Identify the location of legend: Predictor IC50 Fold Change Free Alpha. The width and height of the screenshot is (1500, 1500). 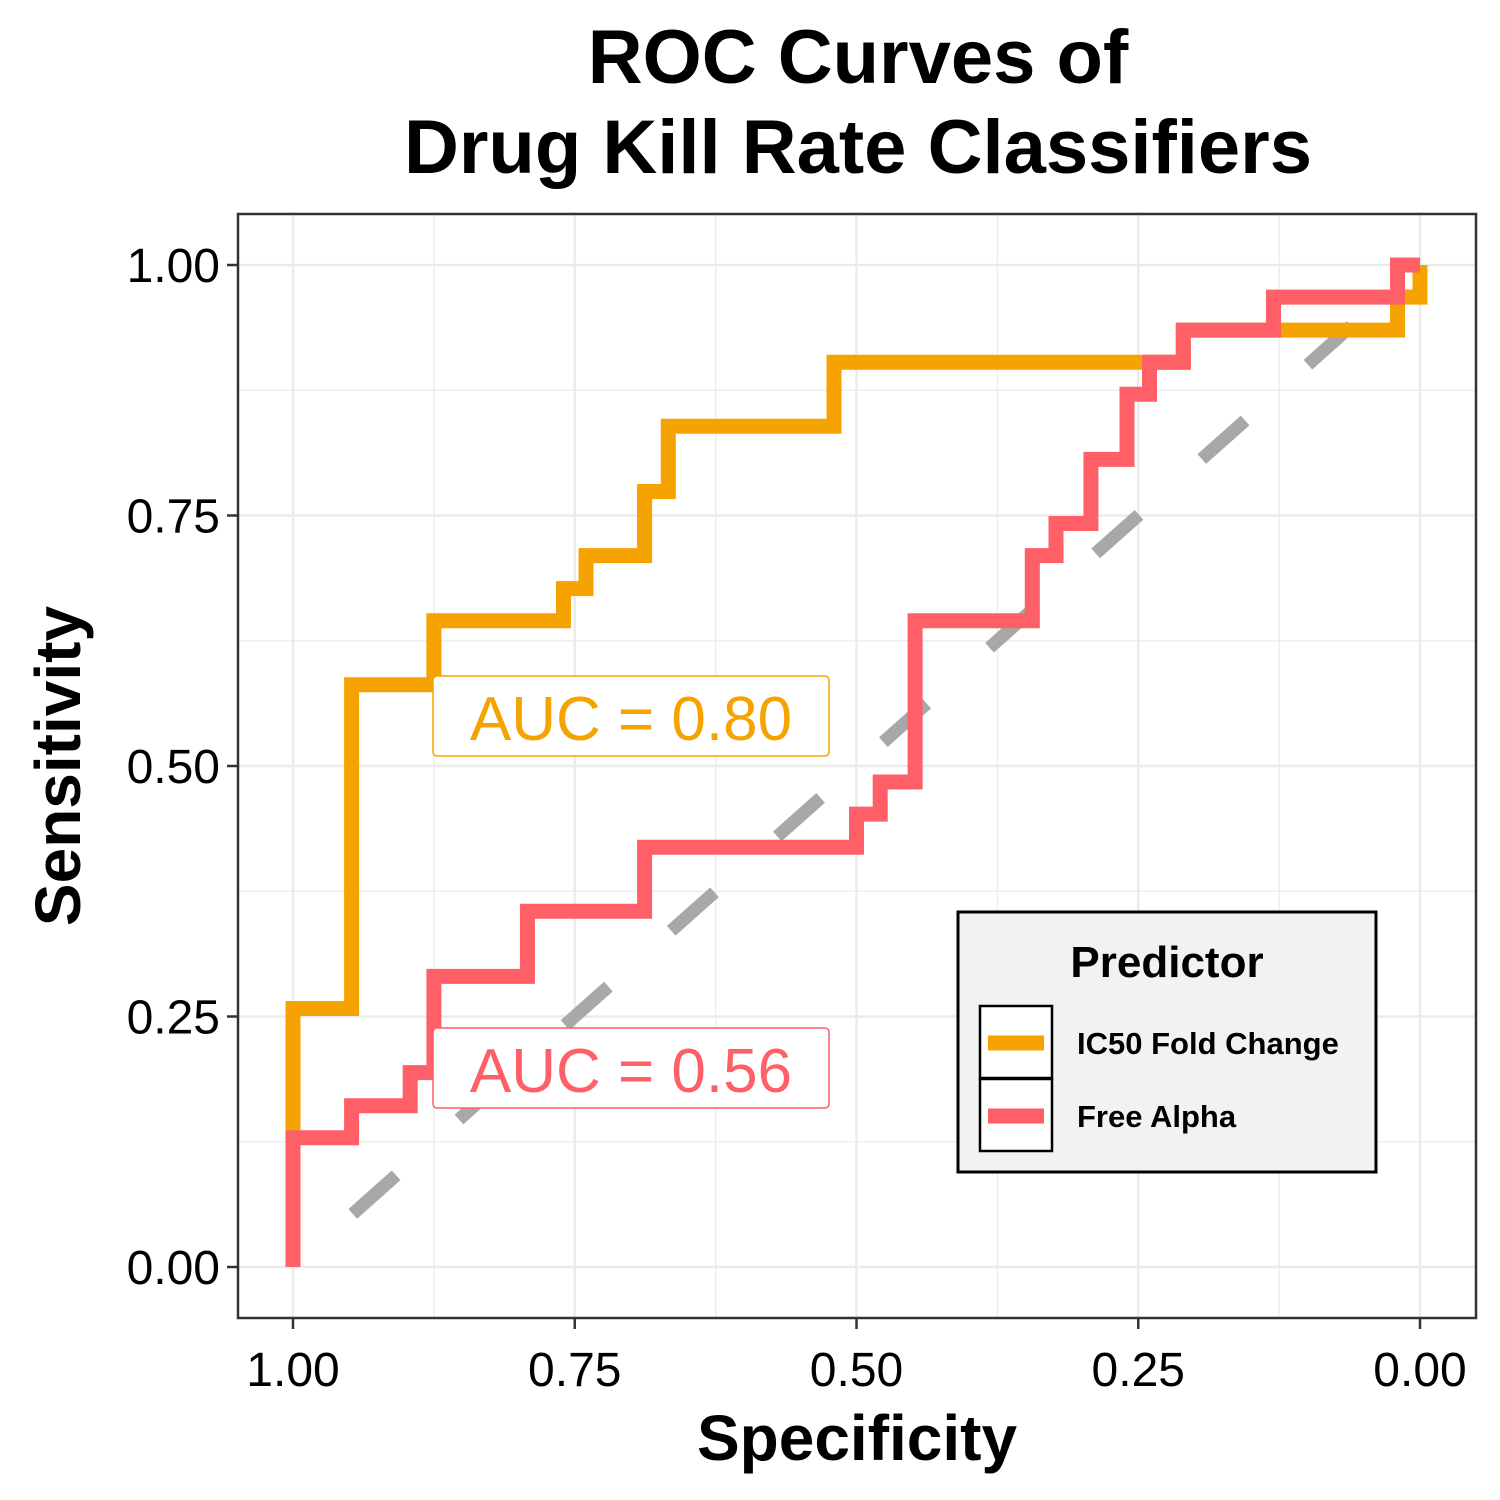
(1167, 1042).